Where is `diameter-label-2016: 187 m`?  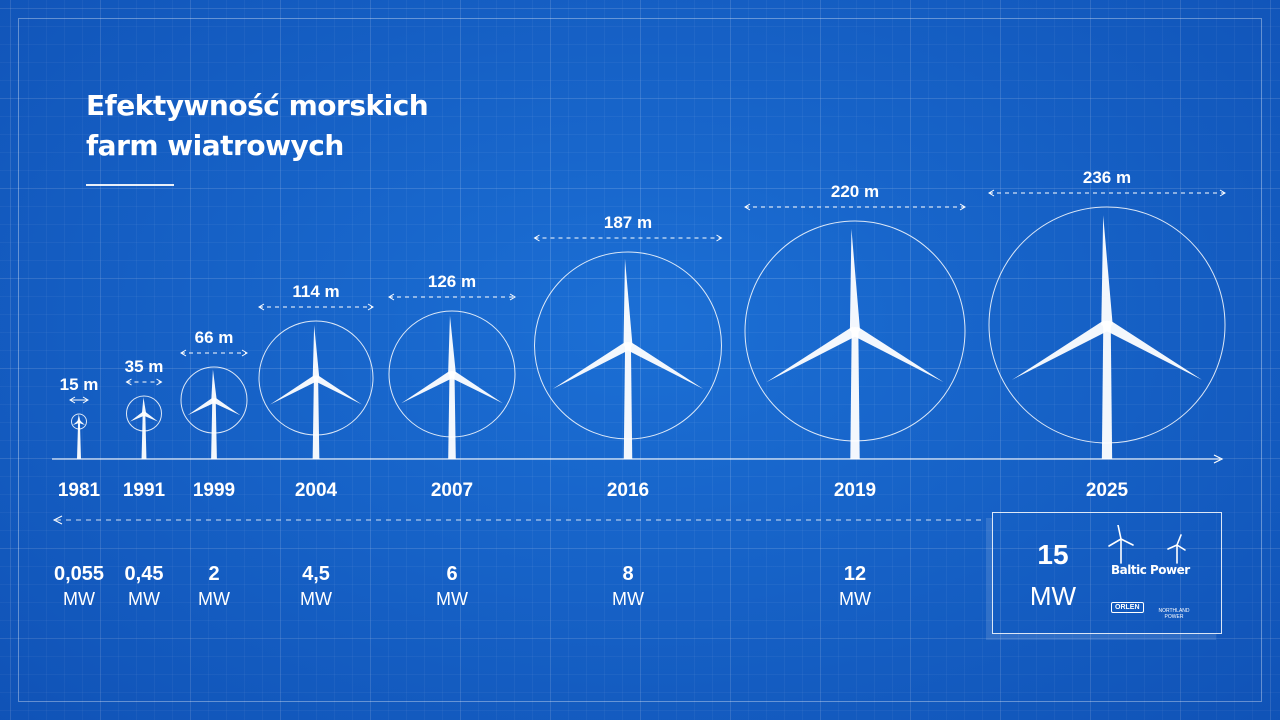
diameter-label-2016: 187 m is located at coordinates (628, 222).